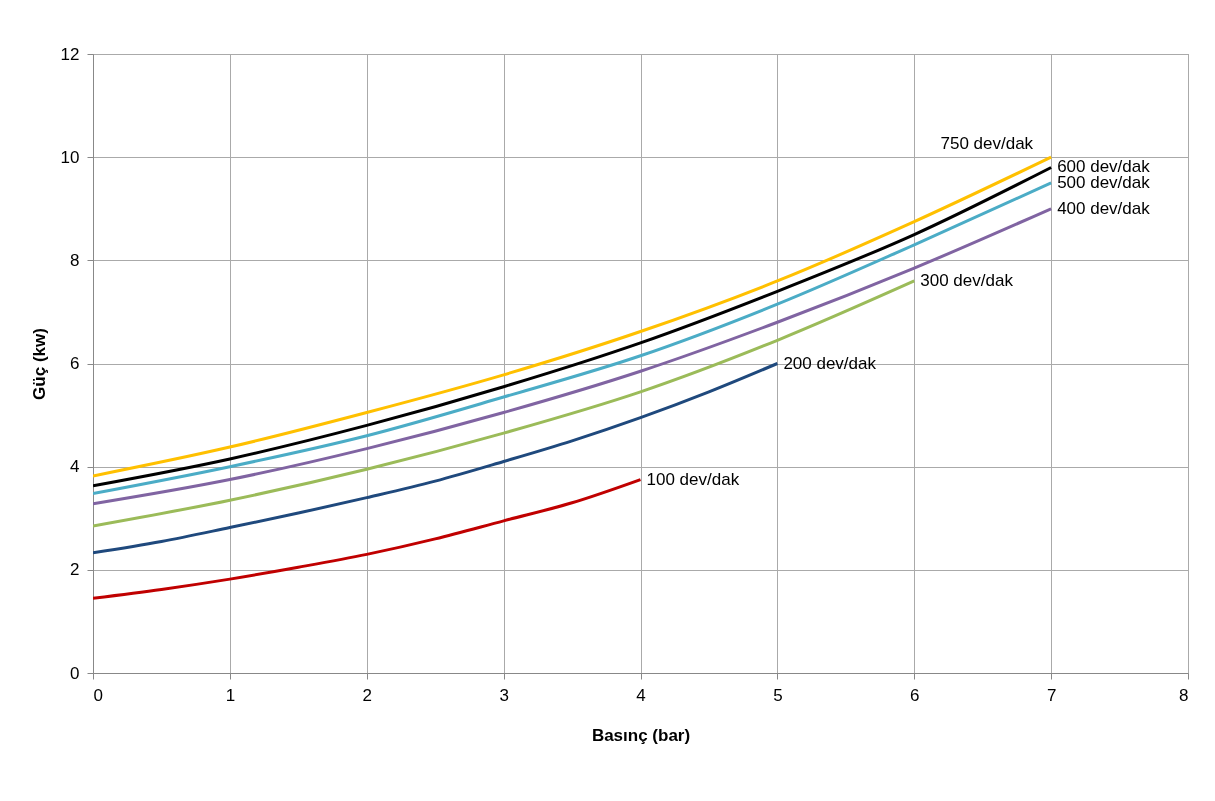  Describe the element at coordinates (75, 673) in the screenshot. I see `y-tick-label: 0` at that location.